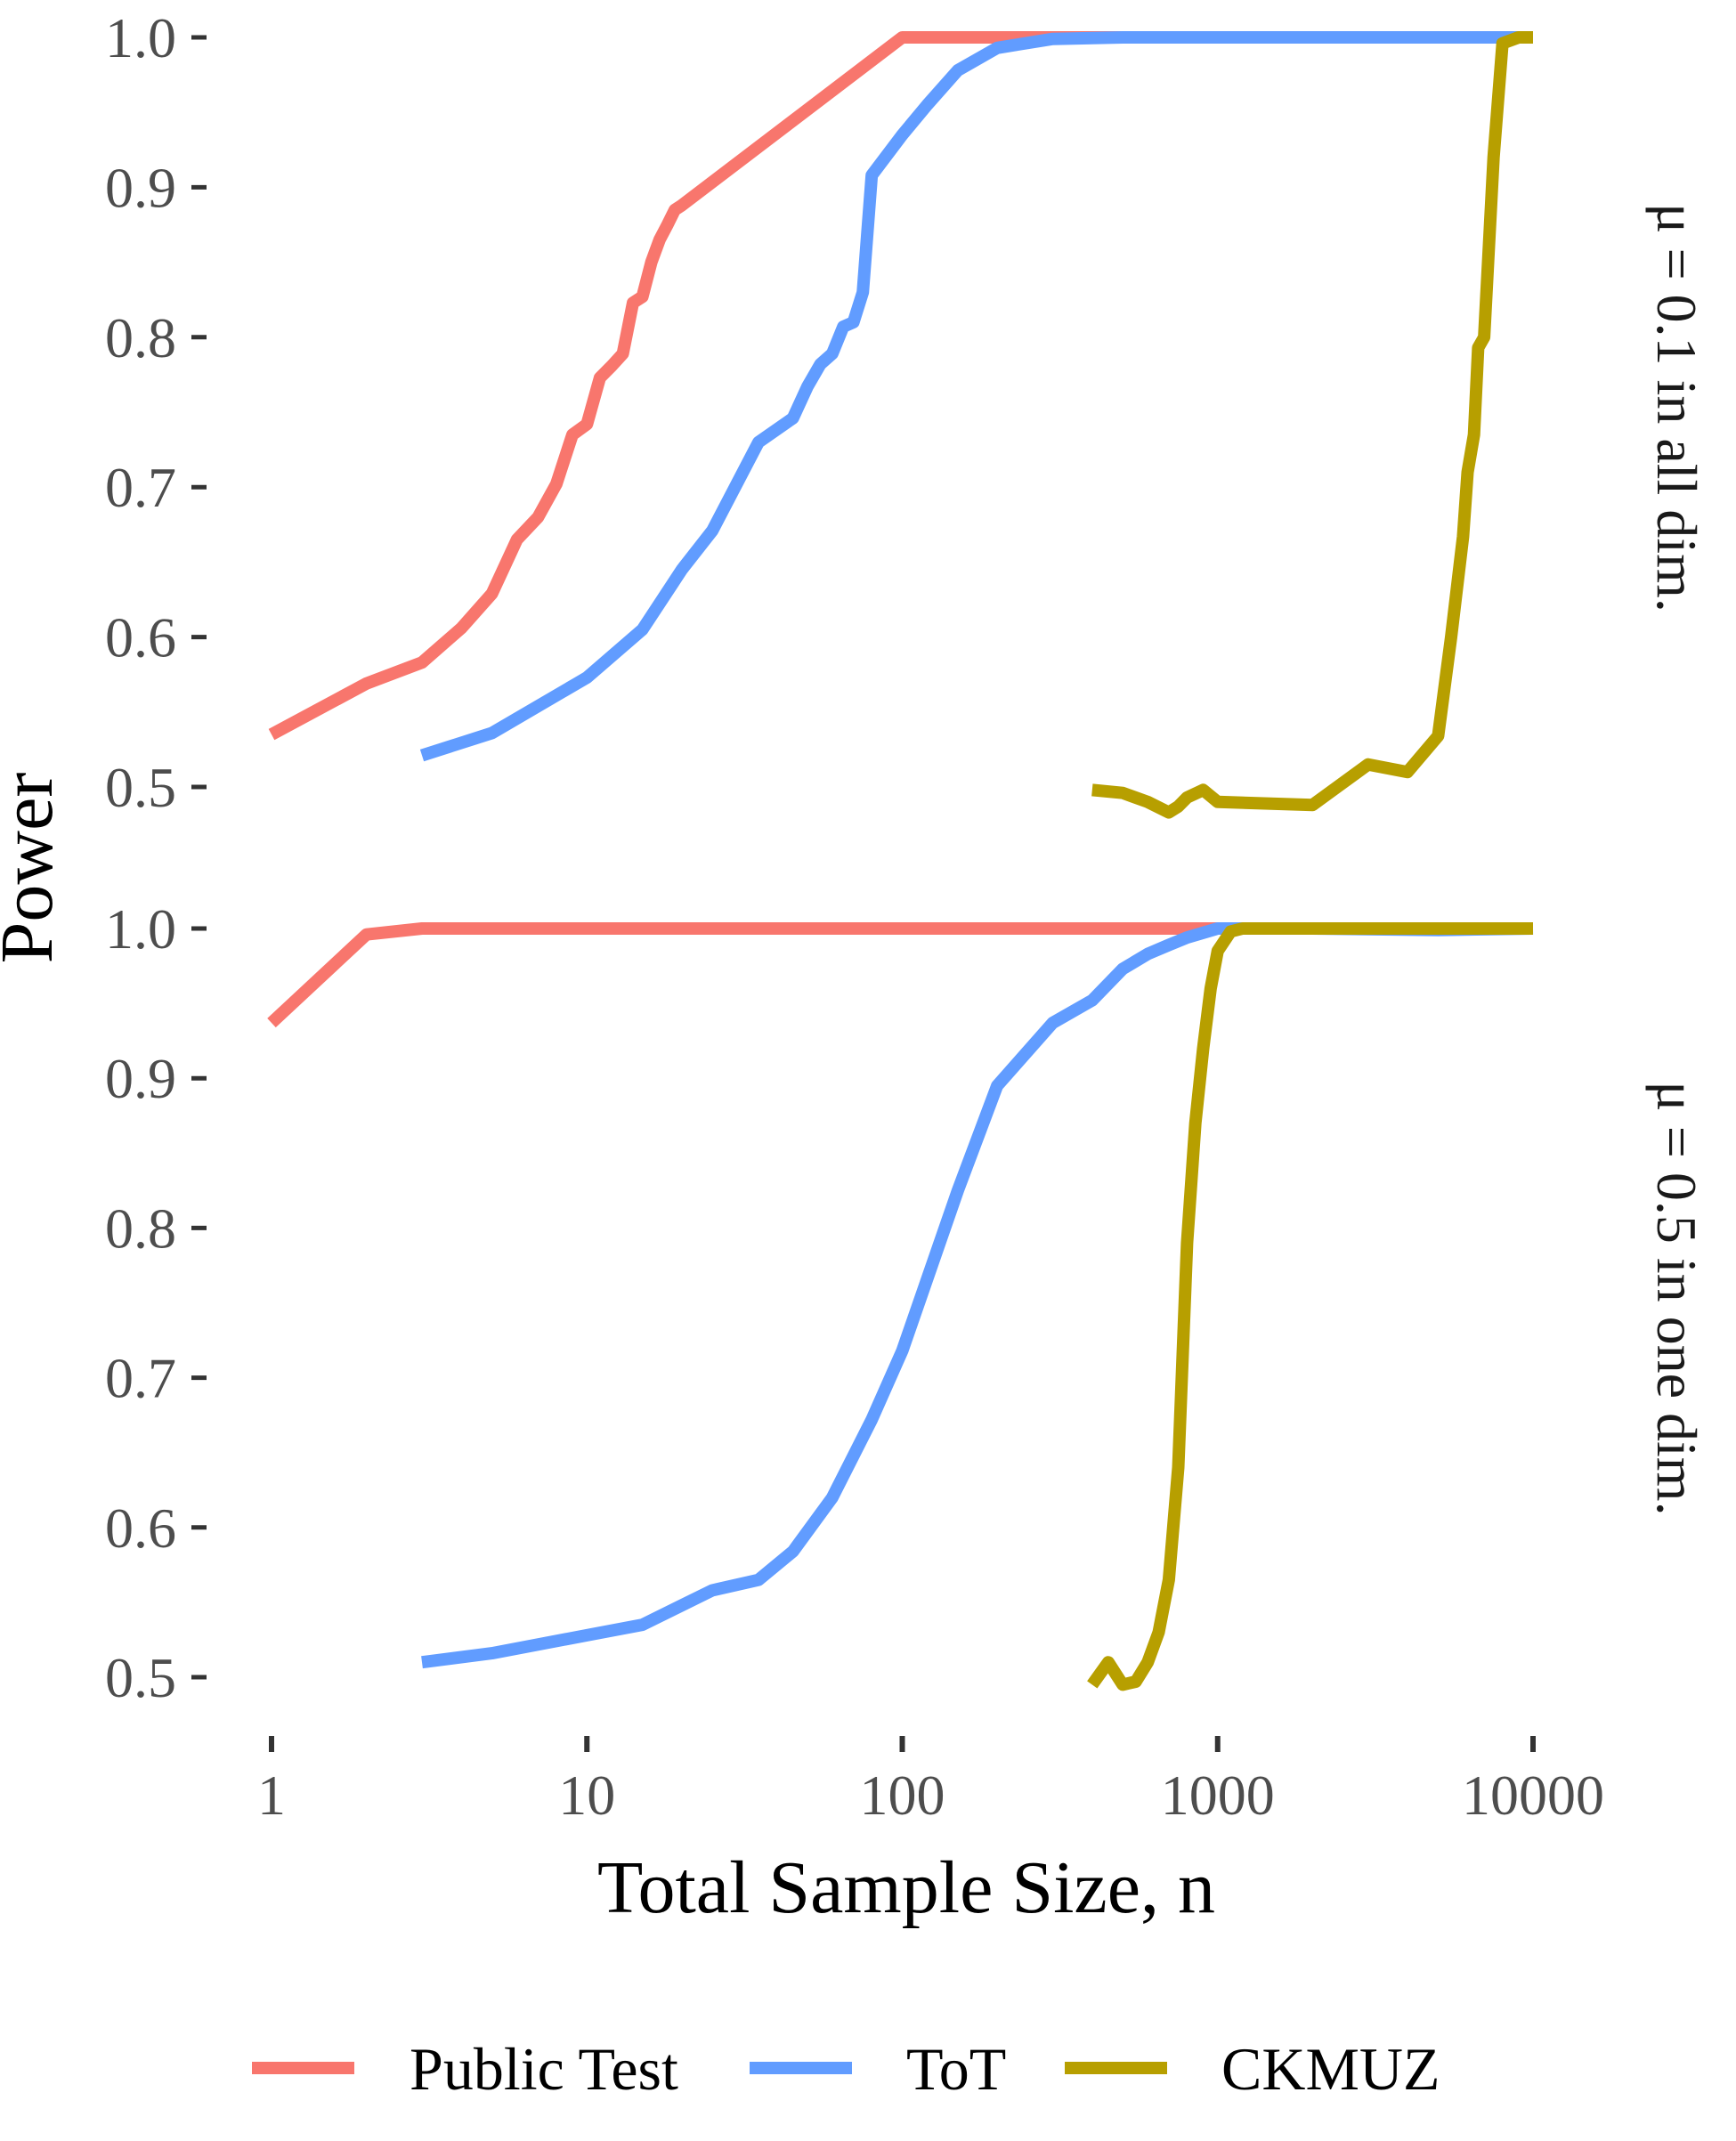 The width and height of the screenshot is (1736, 2141). What do you see at coordinates (846, 2069) in the screenshot?
I see `legend: Public Test ToT CKMUZ` at bounding box center [846, 2069].